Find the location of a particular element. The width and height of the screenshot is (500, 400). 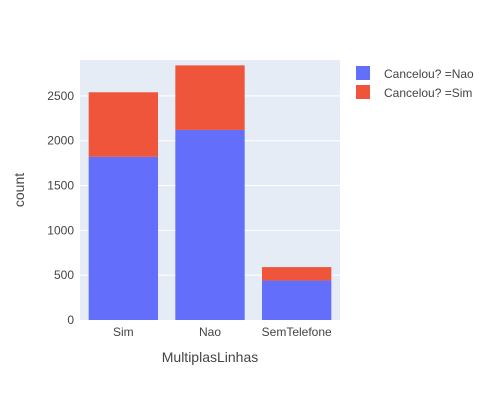

y-tick-label: 500 is located at coordinates (64, 275).